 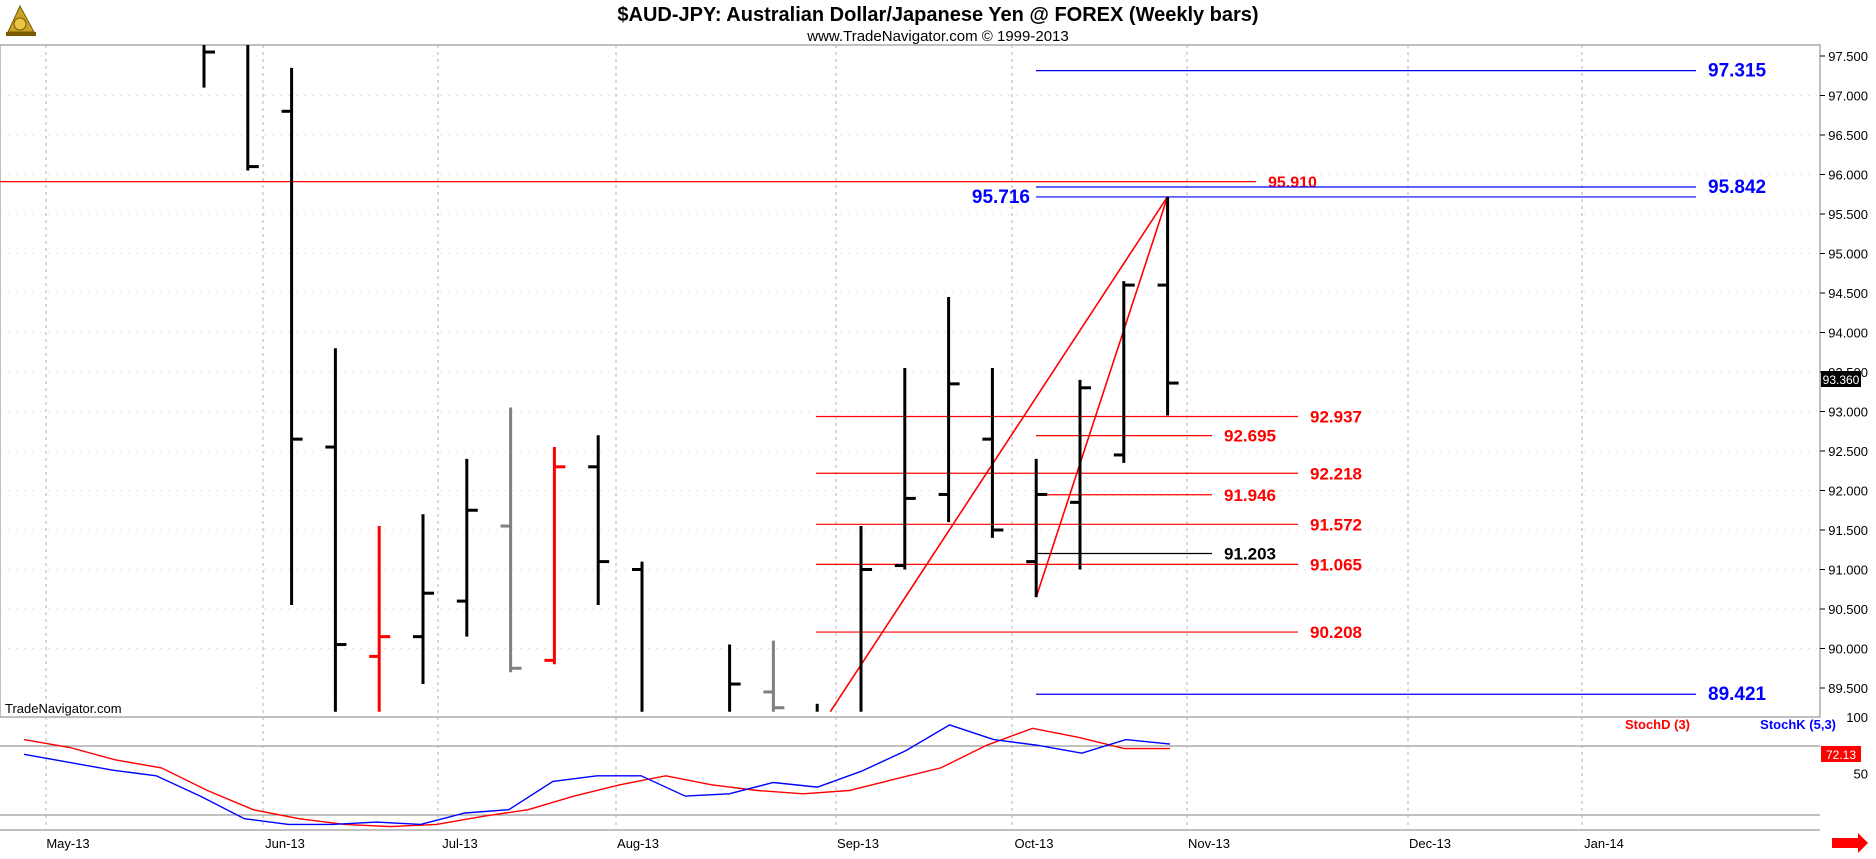 I want to click on price-tick-label: 97.500, so click(x=1848, y=56).